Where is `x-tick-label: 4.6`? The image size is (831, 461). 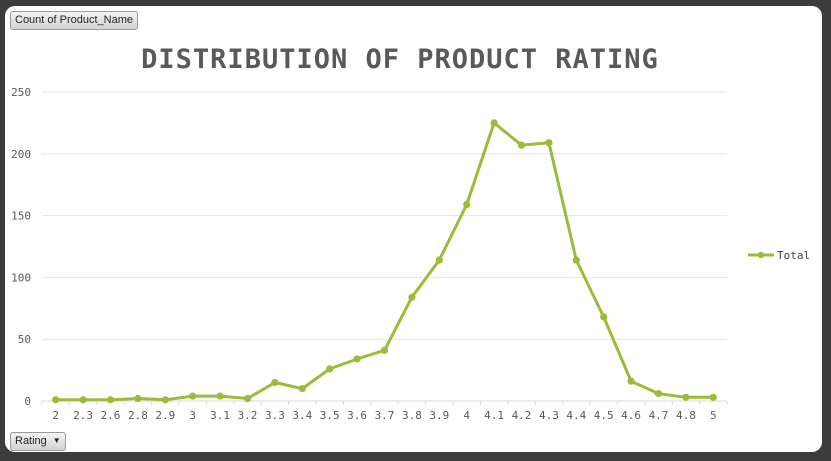
x-tick-label: 4.6 is located at coordinates (631, 415).